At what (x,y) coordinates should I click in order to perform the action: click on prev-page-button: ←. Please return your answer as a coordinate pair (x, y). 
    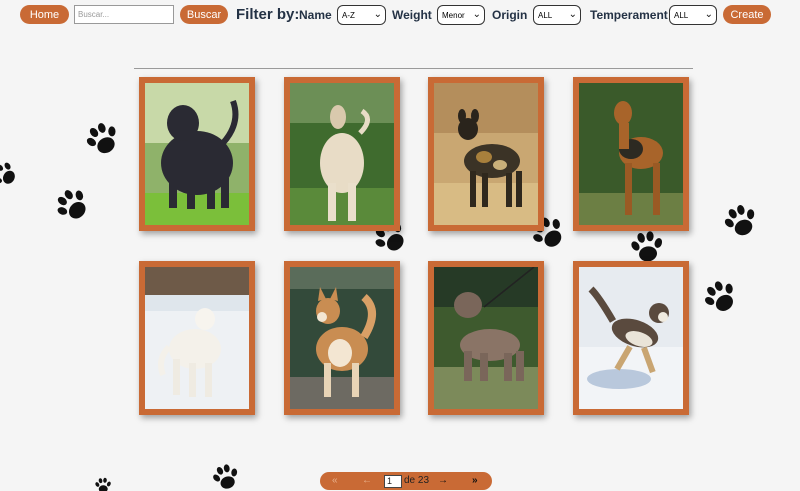
    Looking at the image, I should click on (367, 480).